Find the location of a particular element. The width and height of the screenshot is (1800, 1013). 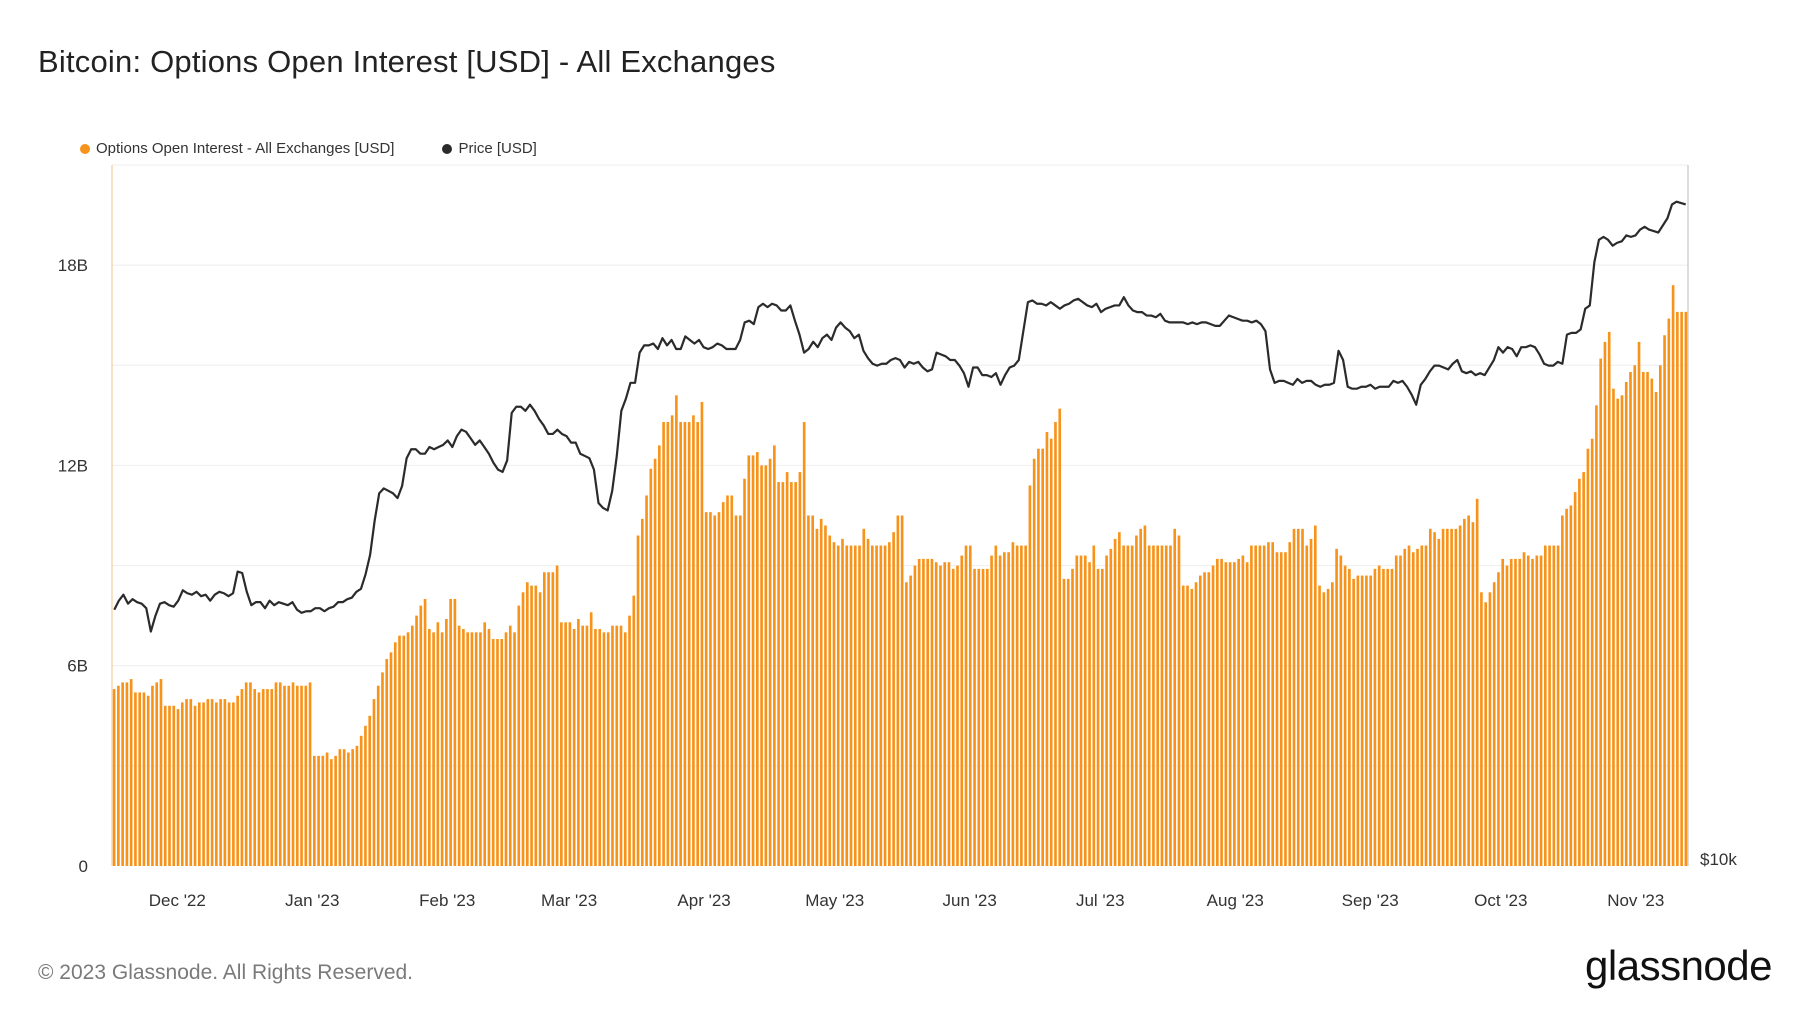

legend-dot-price is located at coordinates (447, 148).